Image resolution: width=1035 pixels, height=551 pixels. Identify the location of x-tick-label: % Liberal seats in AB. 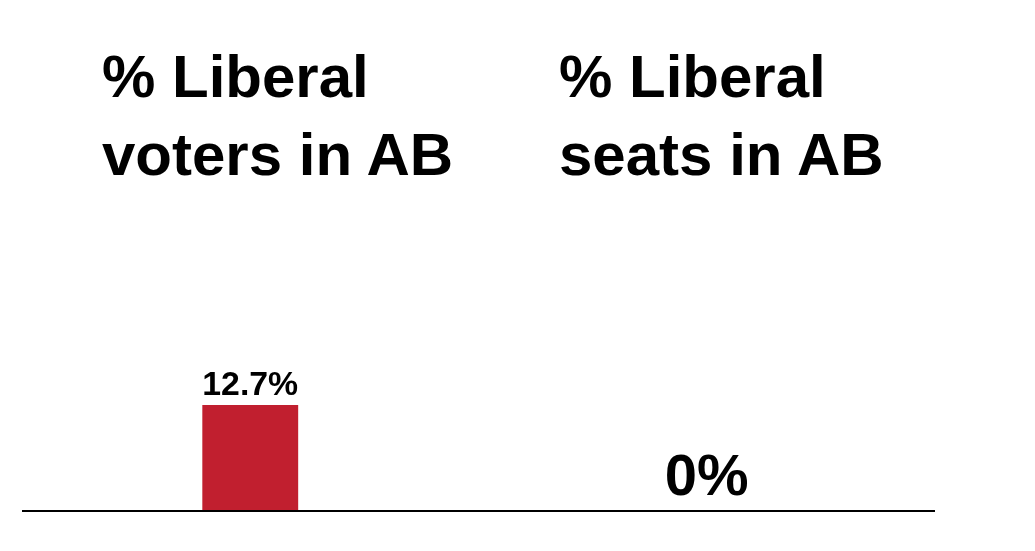
(721, 115).